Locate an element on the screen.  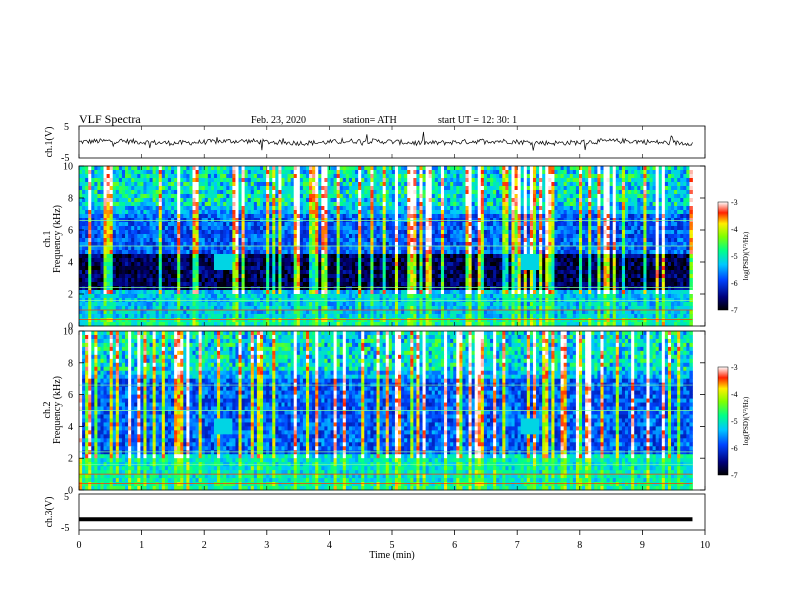
recording-date: Feb. 23, 2020 is located at coordinates (278, 120).